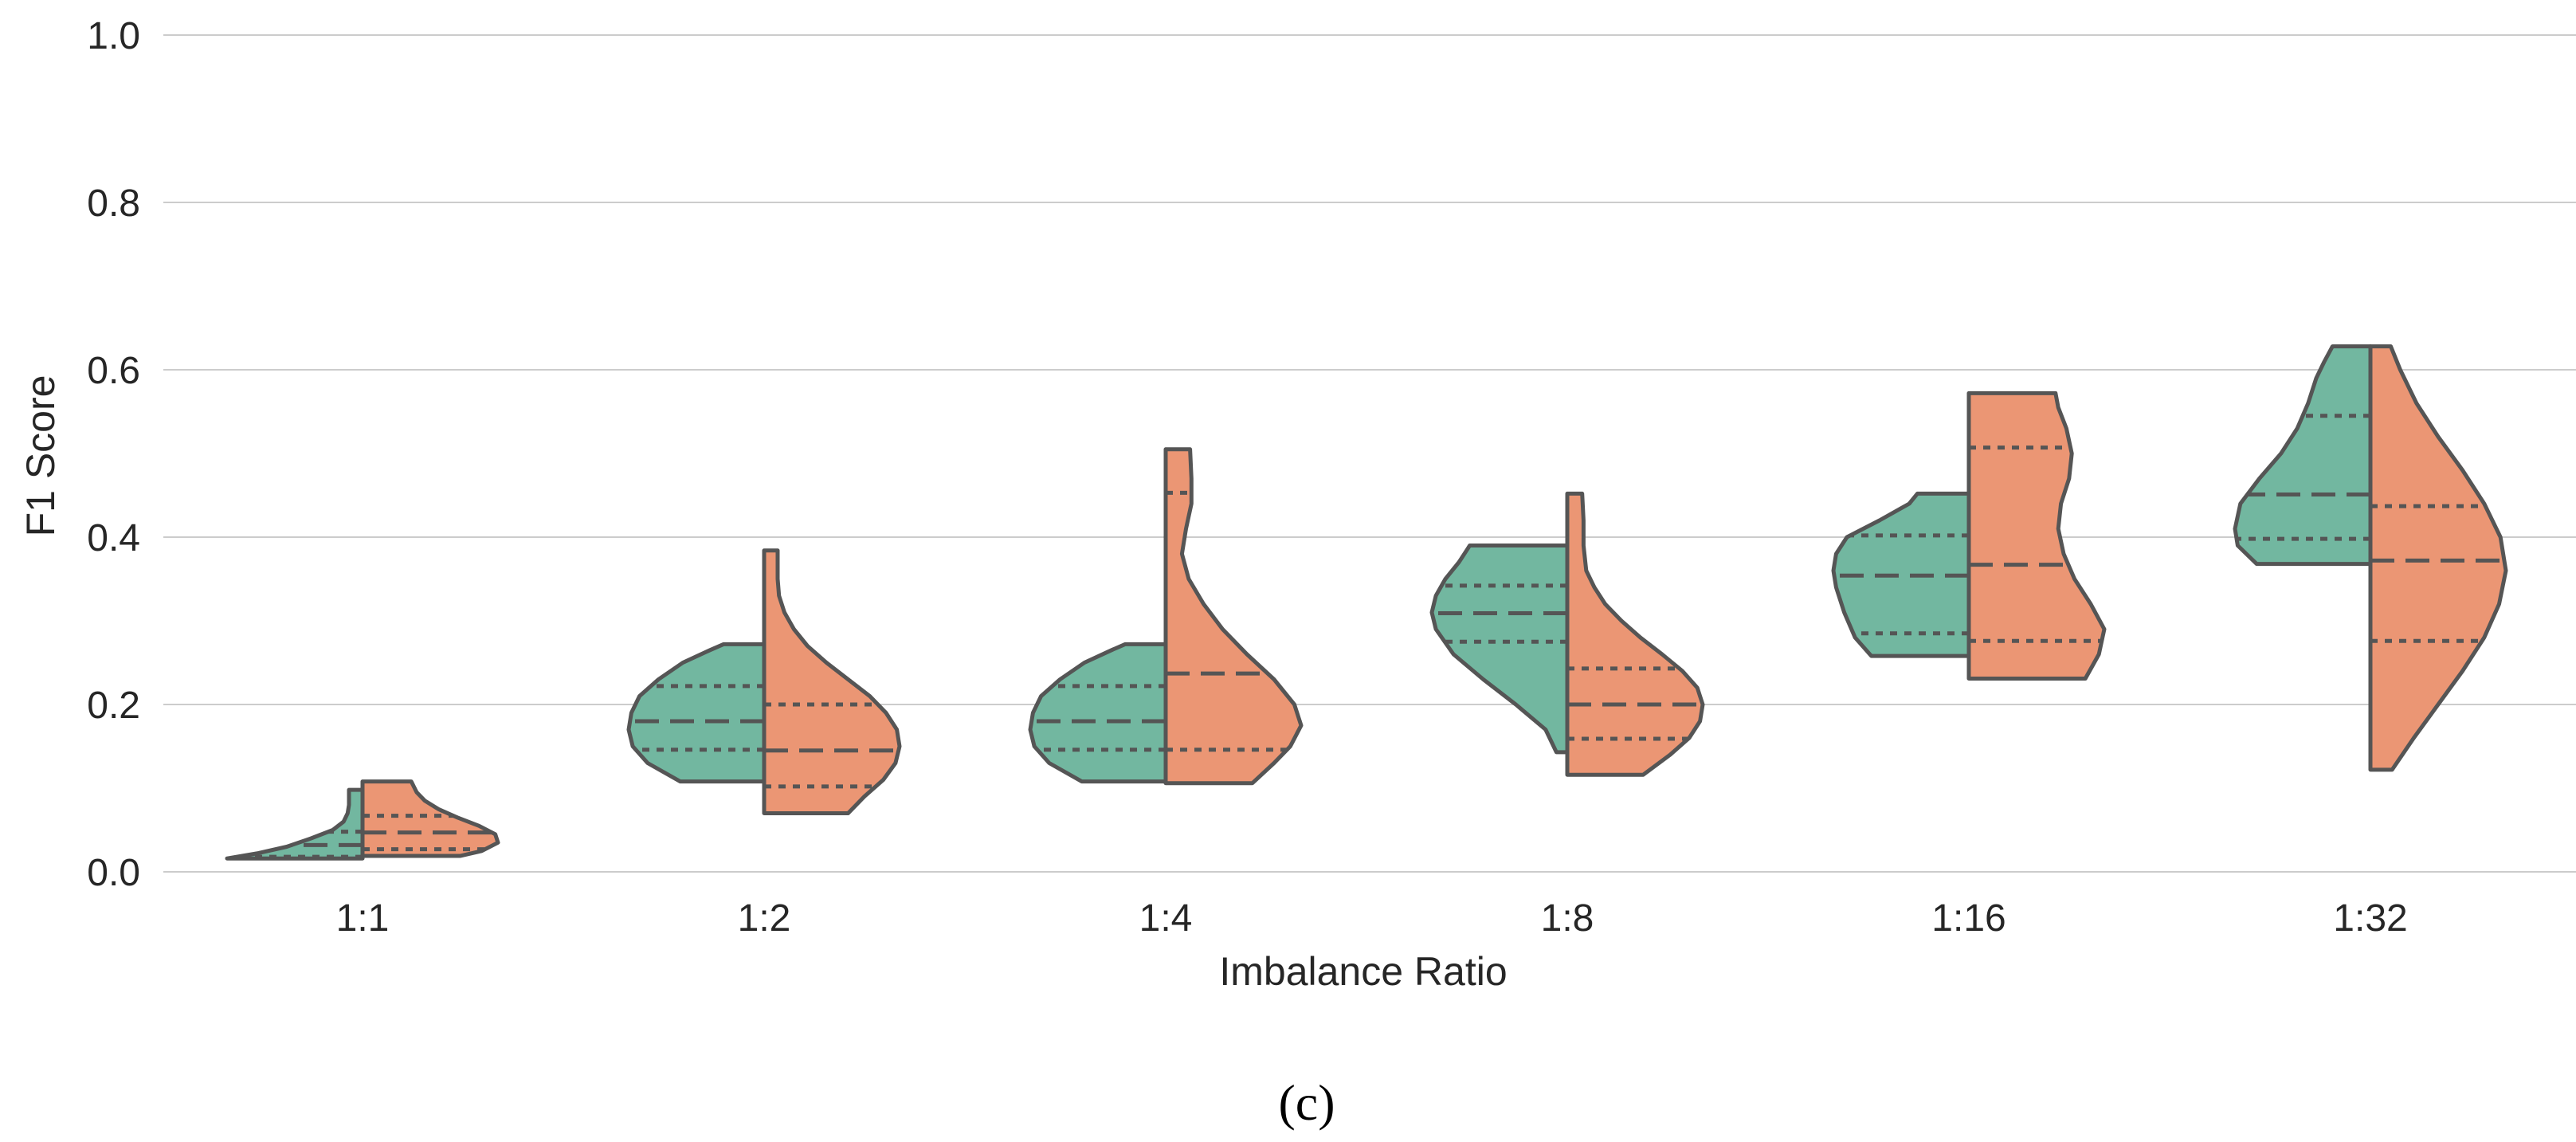  What do you see at coordinates (113, 371) in the screenshot?
I see `y-tick-label: 0.6` at bounding box center [113, 371].